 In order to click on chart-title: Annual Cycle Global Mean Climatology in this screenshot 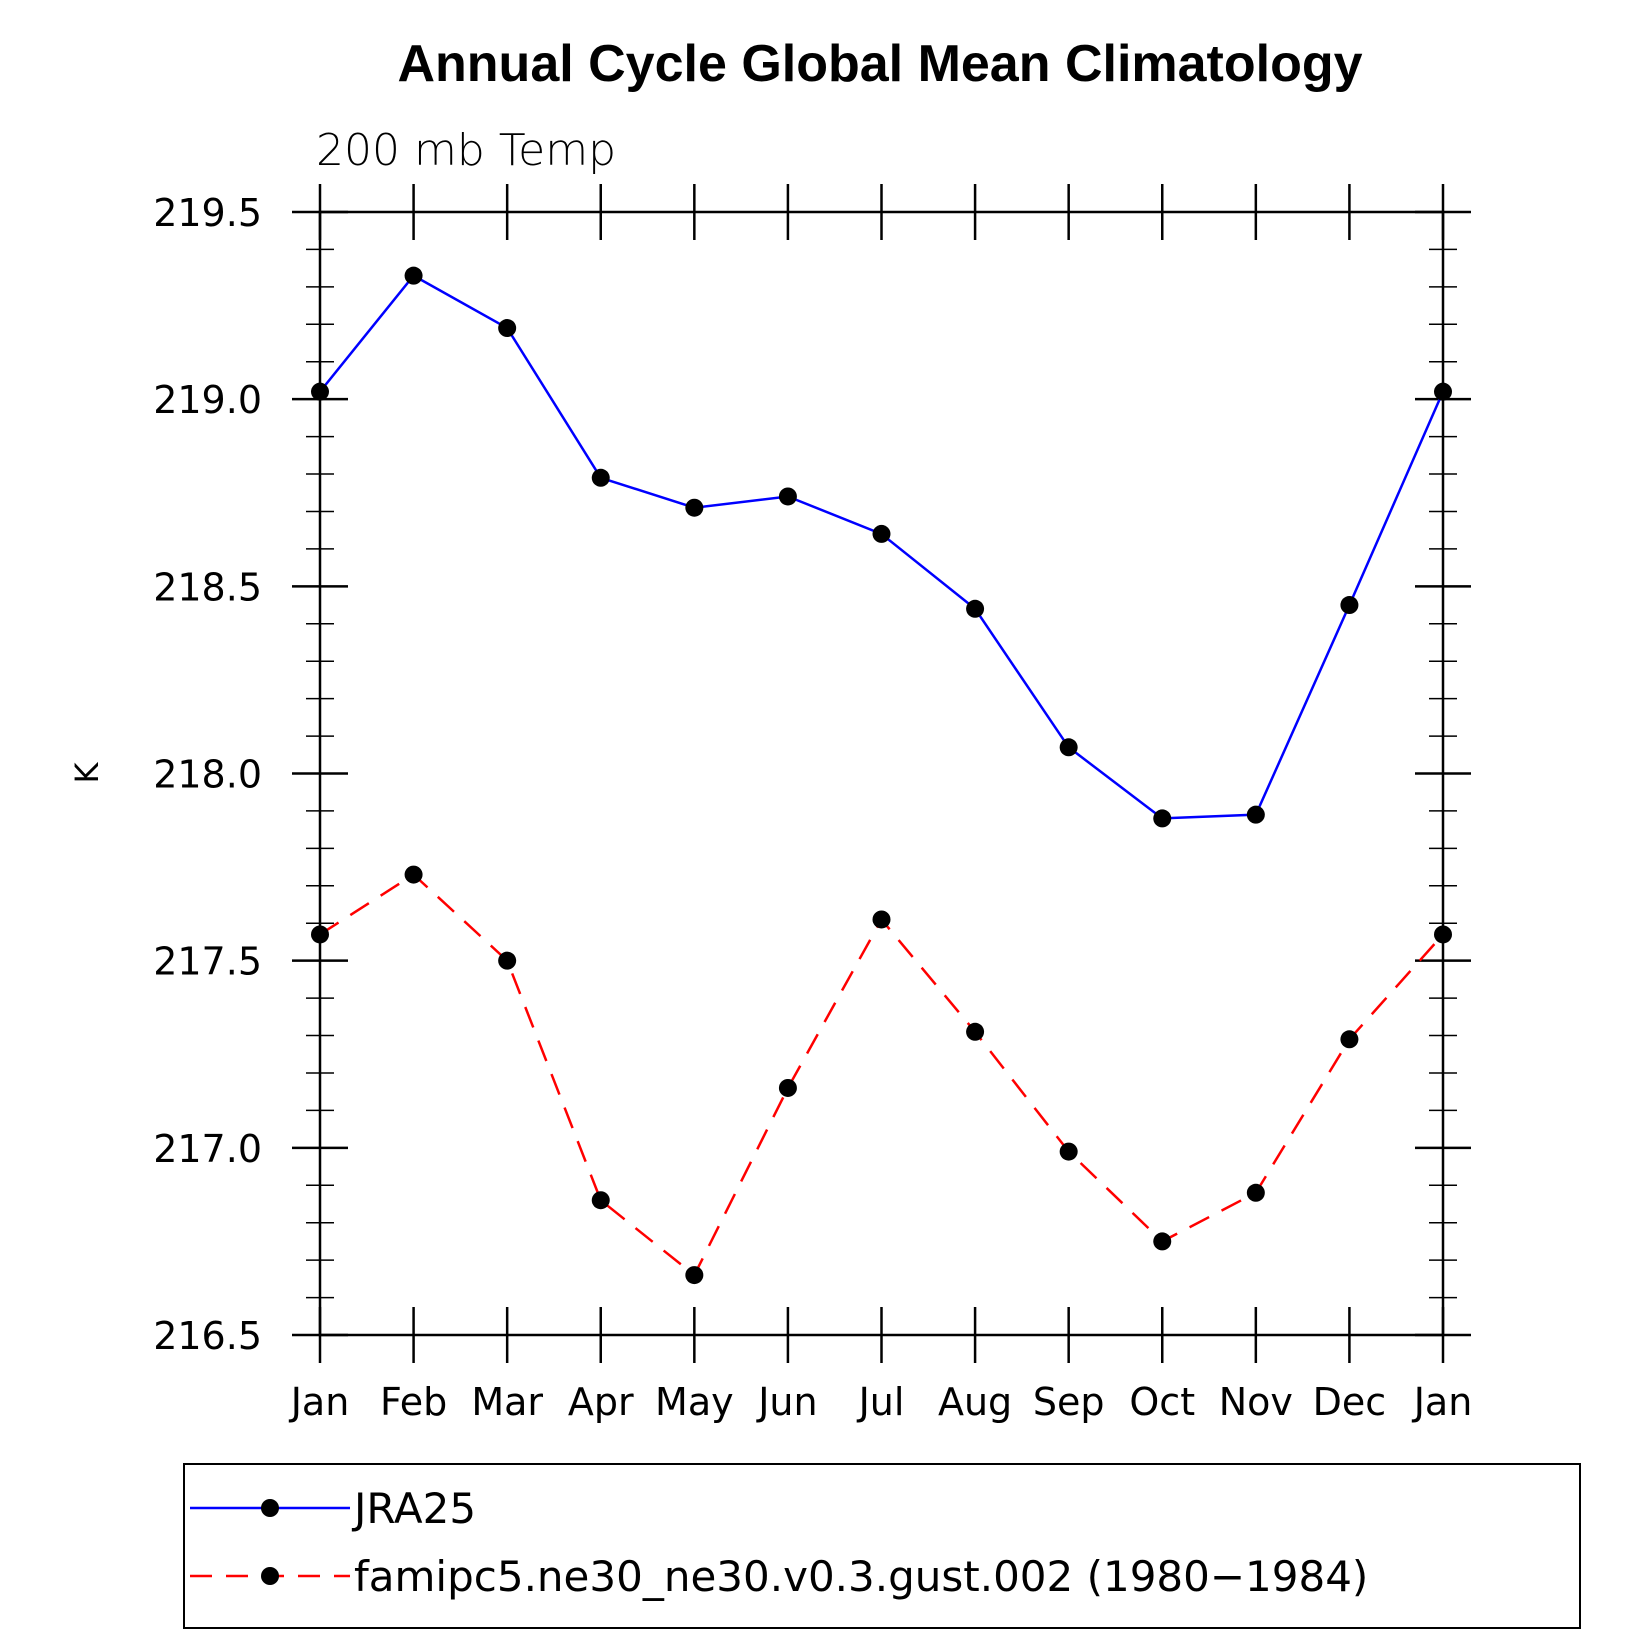, I will do `click(879, 64)`.